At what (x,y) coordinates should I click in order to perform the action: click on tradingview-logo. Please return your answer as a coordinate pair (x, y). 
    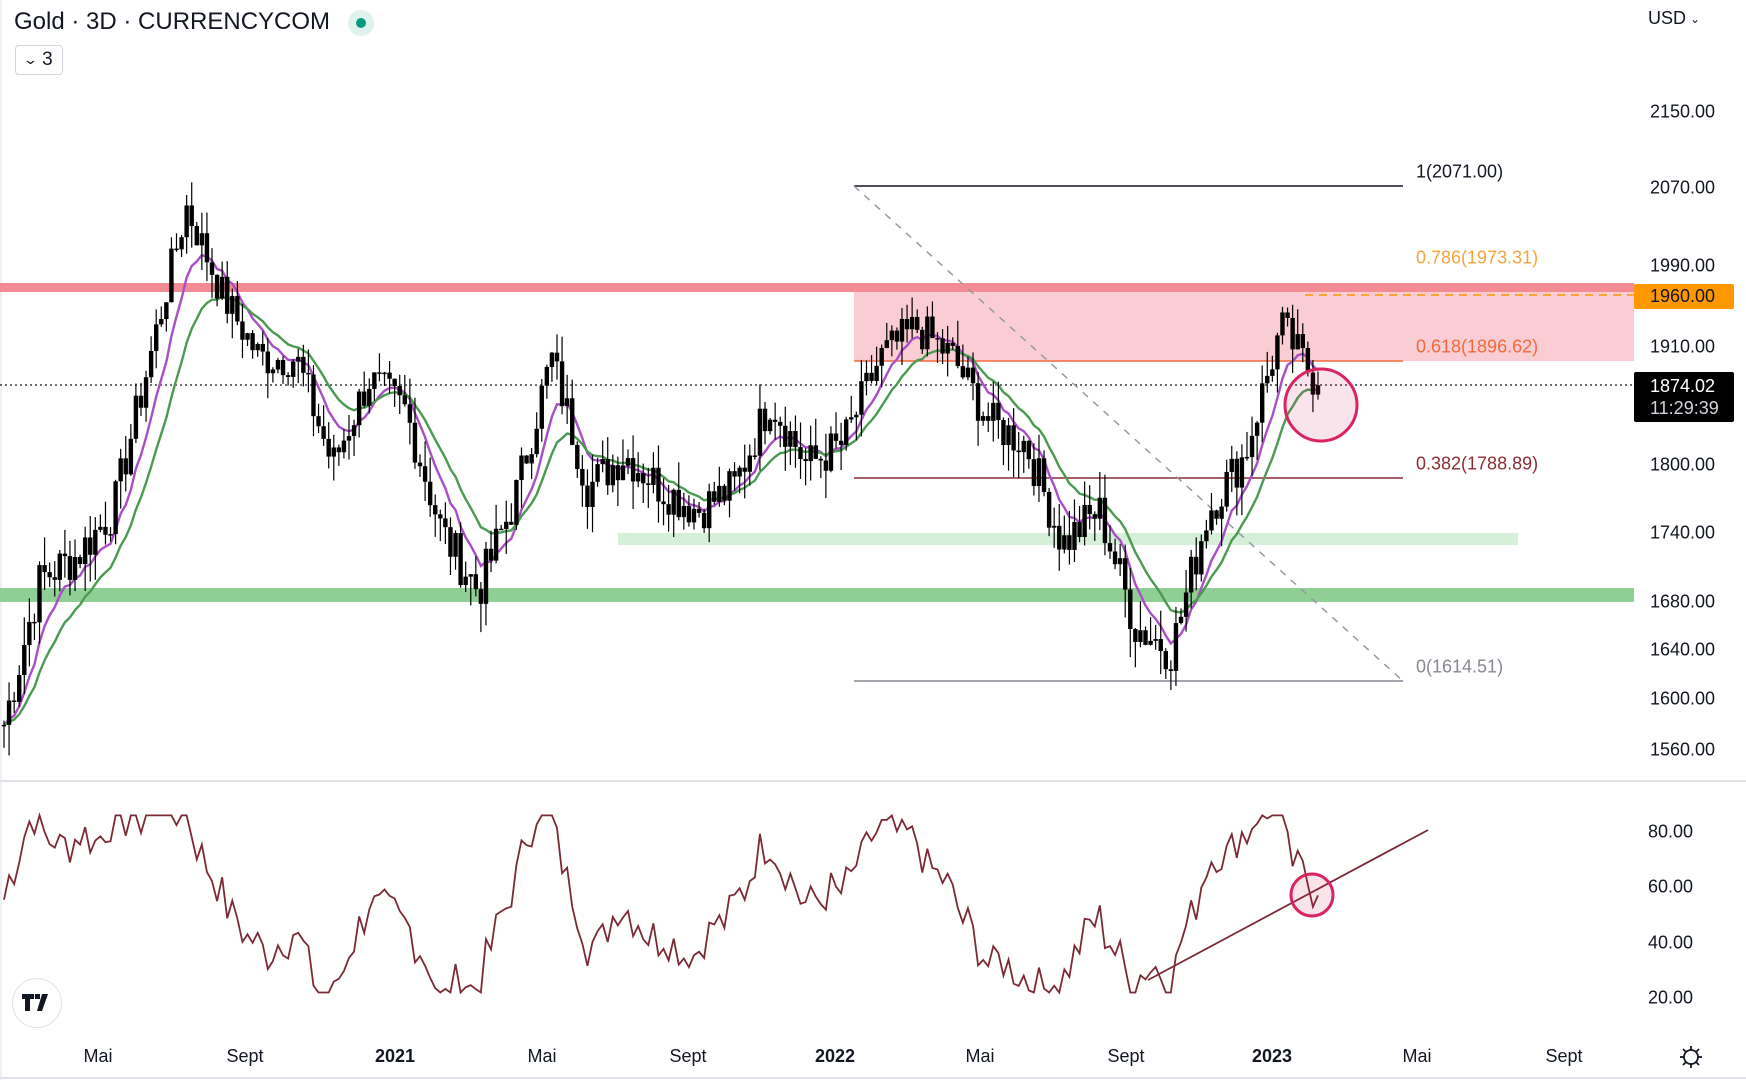
    Looking at the image, I should click on (37, 1003).